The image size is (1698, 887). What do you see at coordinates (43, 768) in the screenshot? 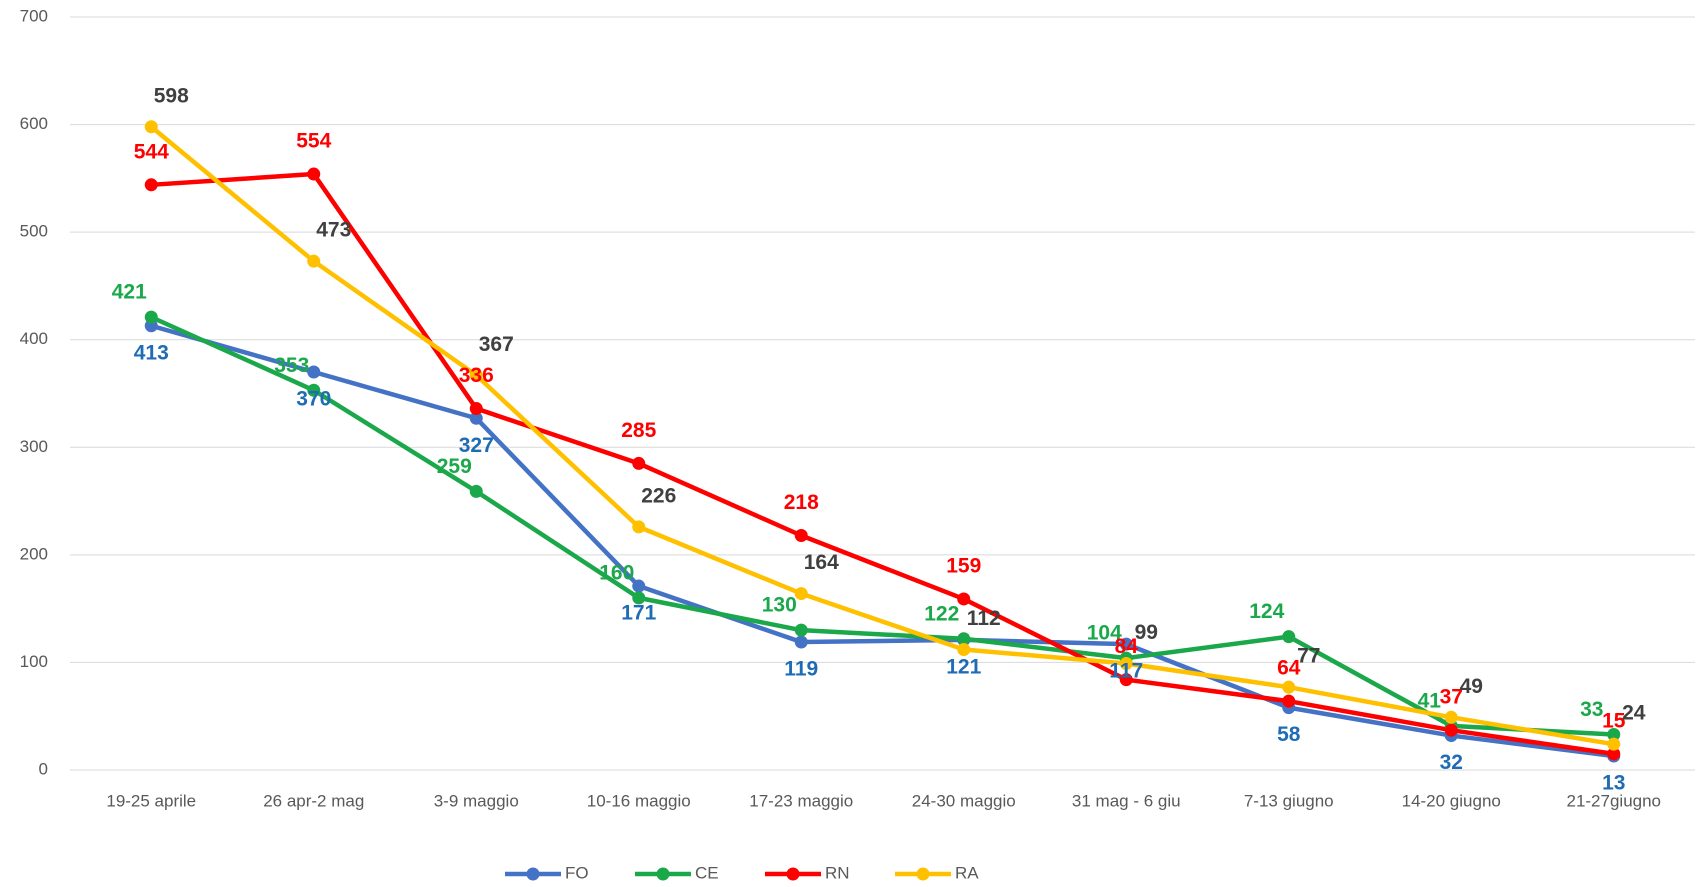
I see `y-tick-label: 0` at bounding box center [43, 768].